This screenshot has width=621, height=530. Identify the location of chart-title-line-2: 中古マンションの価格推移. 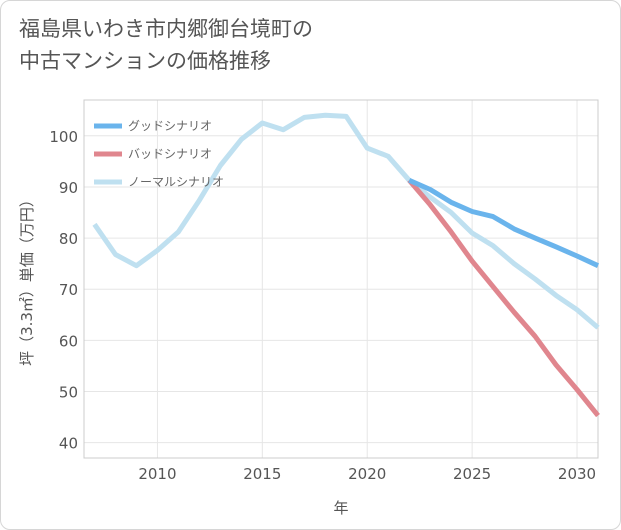
(145, 61).